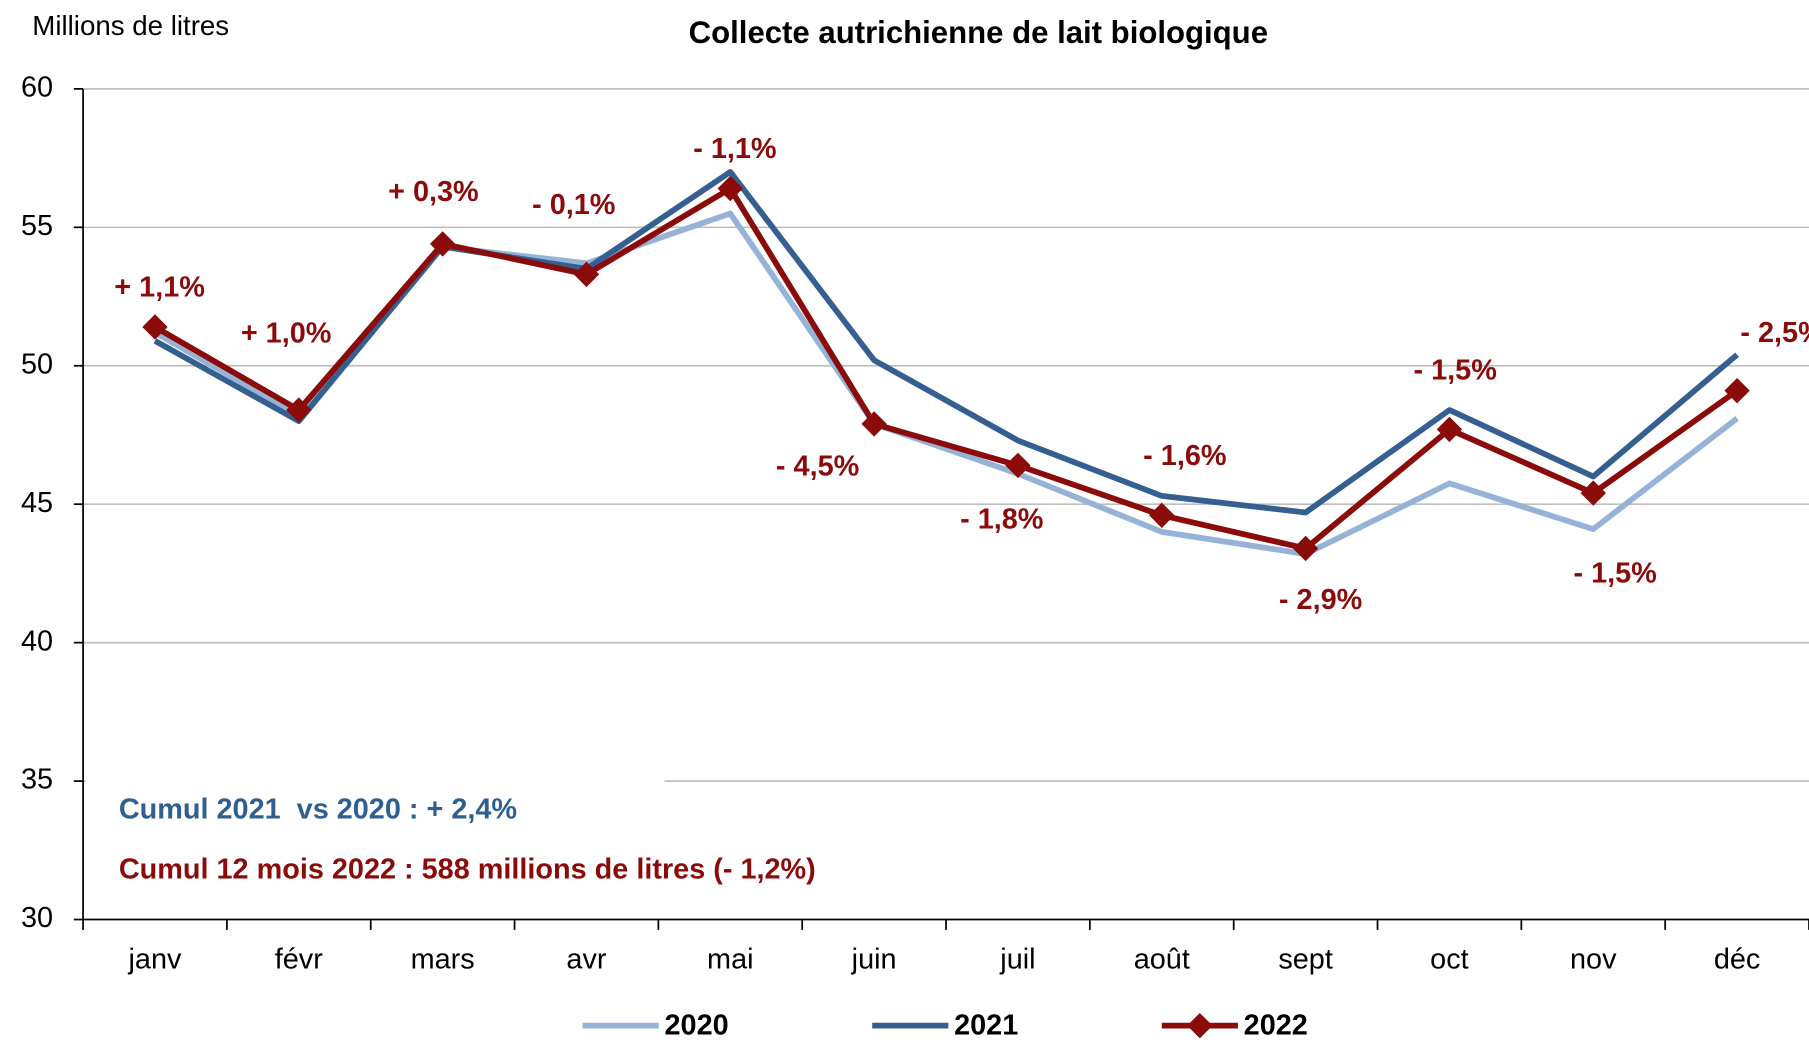 The height and width of the screenshot is (1043, 1809). What do you see at coordinates (1593, 960) in the screenshot?
I see `x-tick-label: nov` at bounding box center [1593, 960].